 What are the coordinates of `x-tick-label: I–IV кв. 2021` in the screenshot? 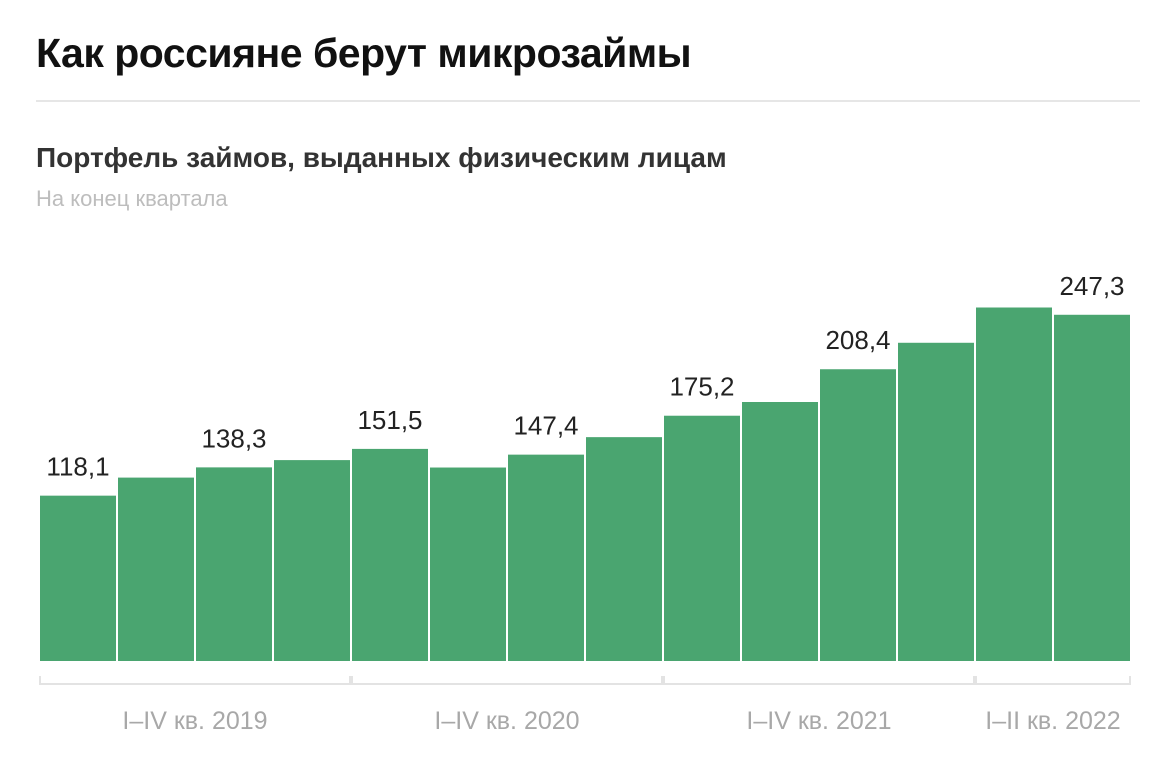 It's located at (818, 721).